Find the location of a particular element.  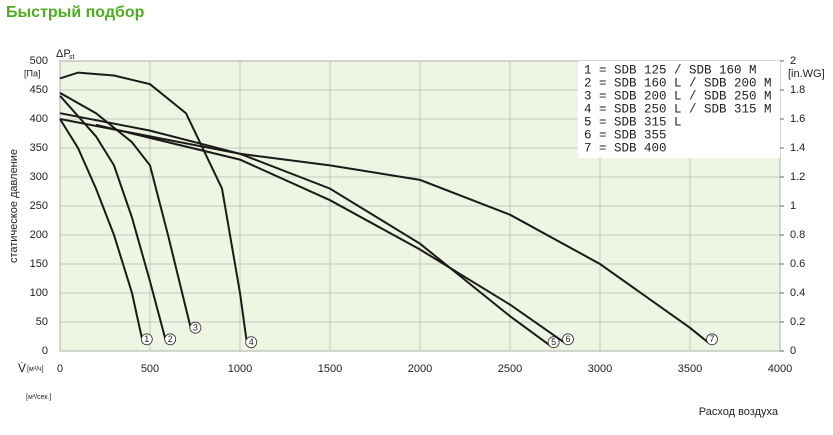

y2-tick-label: 0.2 is located at coordinates (797, 322).